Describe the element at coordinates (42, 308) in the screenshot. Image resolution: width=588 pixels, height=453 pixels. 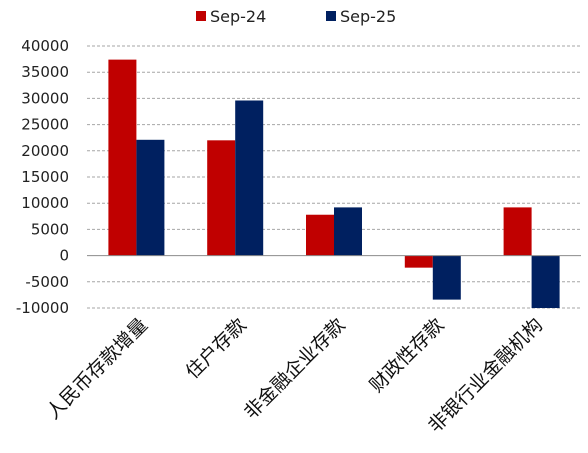
I see `y-tick-label: -10000` at that location.